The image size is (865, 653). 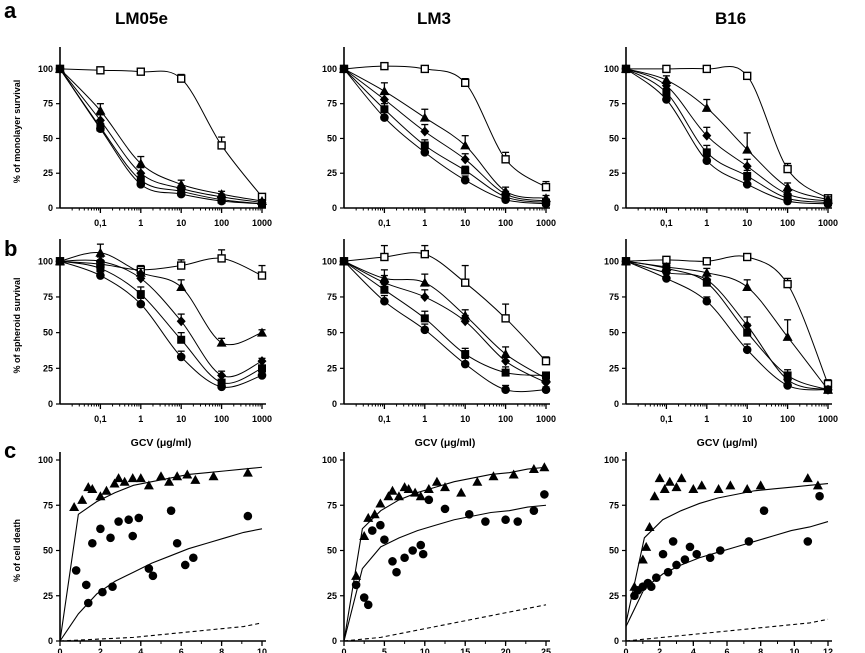 I want to click on chart-b-b16-point-triangle, so click(x=747, y=286).